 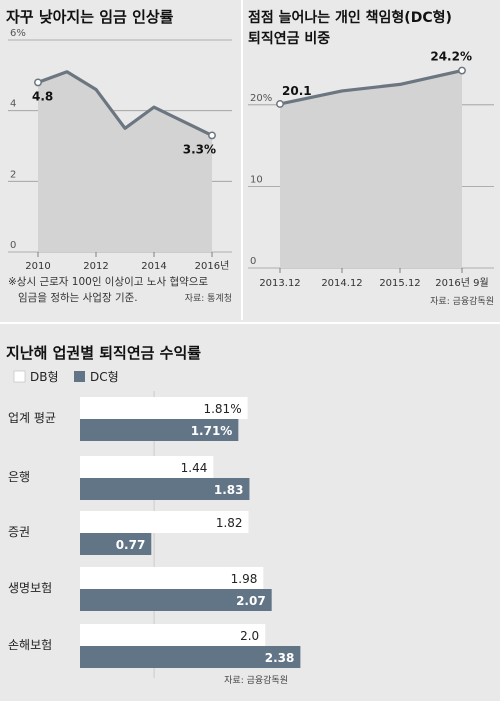 What do you see at coordinates (13, 104) in the screenshot?
I see `y-tick-label: 4` at bounding box center [13, 104].